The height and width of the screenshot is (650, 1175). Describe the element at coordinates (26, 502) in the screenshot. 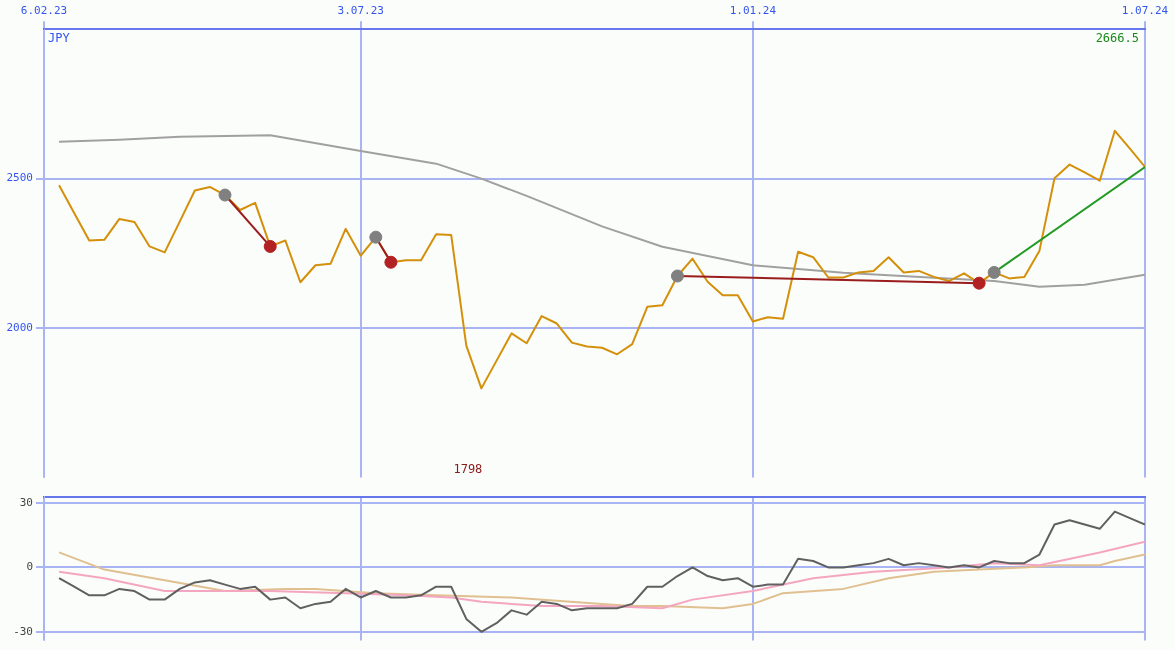

I see `y-tick-label: 30` at that location.